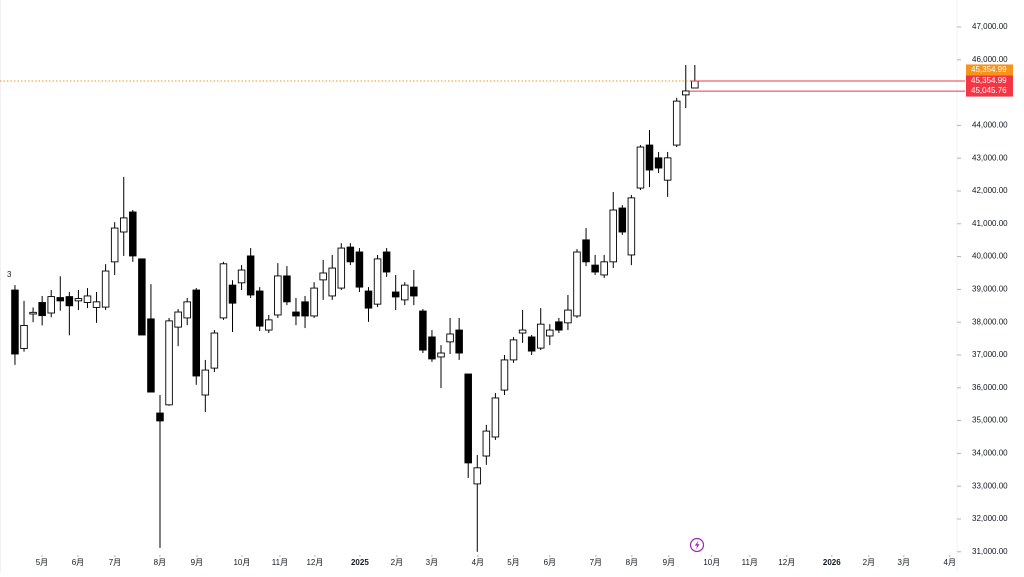 The height and width of the screenshot is (577, 1024). What do you see at coordinates (990, 387) in the screenshot?
I see `y-tick-label: 36,000.00` at bounding box center [990, 387].